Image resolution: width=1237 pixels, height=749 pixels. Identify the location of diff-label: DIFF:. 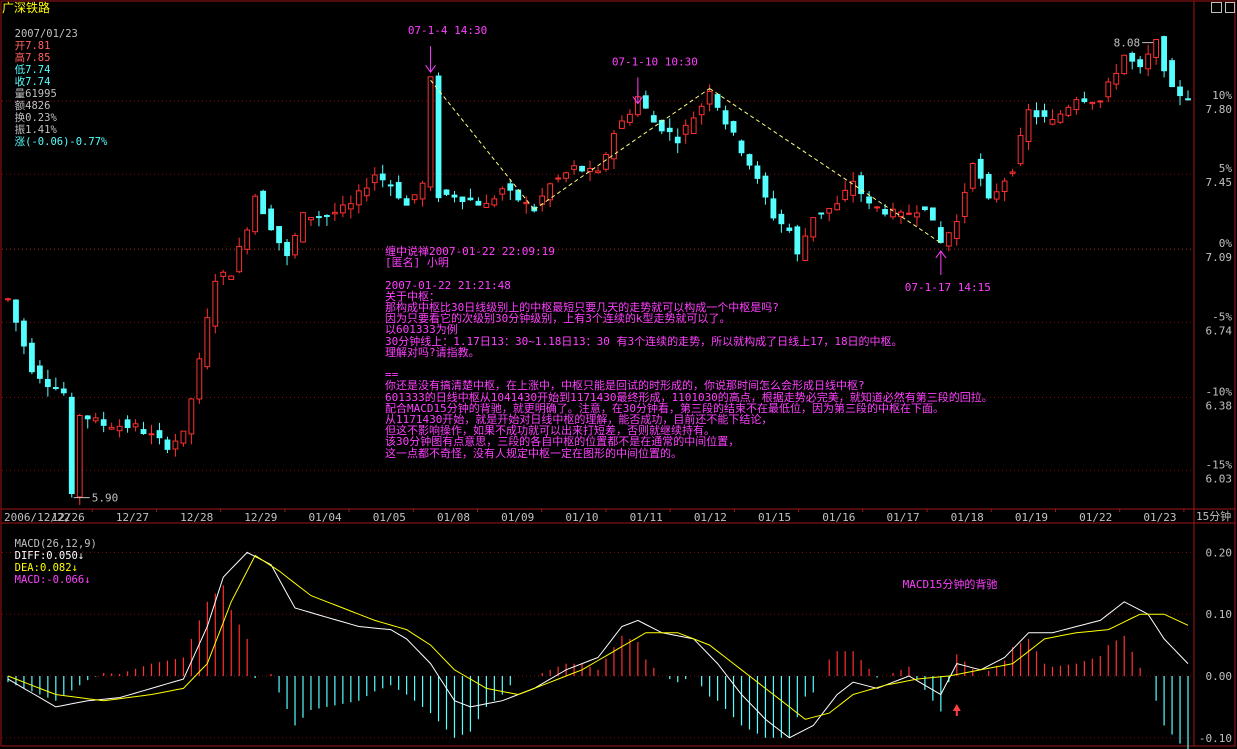
(30, 556).